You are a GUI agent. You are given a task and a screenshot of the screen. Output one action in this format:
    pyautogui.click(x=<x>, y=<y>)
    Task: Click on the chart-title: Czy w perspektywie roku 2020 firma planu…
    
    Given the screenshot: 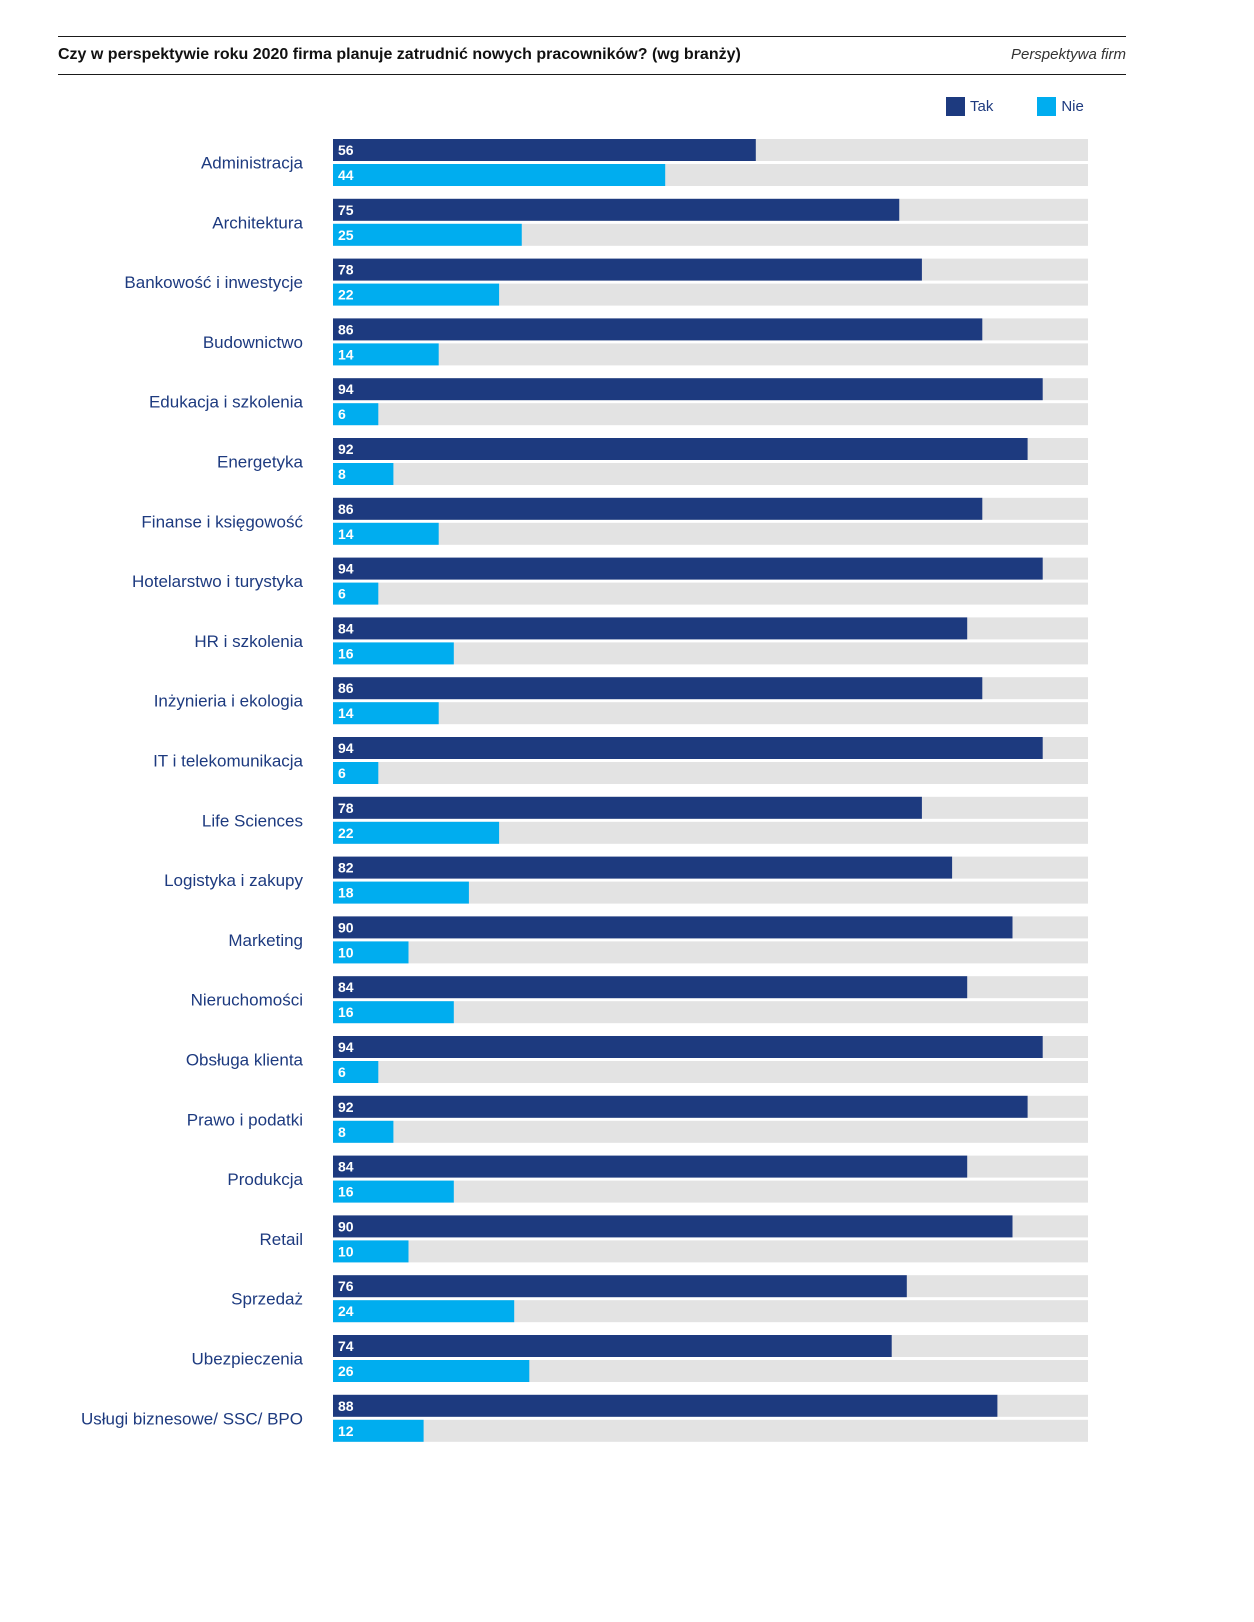 What is the action you would take?
    pyautogui.click(x=399, y=54)
    